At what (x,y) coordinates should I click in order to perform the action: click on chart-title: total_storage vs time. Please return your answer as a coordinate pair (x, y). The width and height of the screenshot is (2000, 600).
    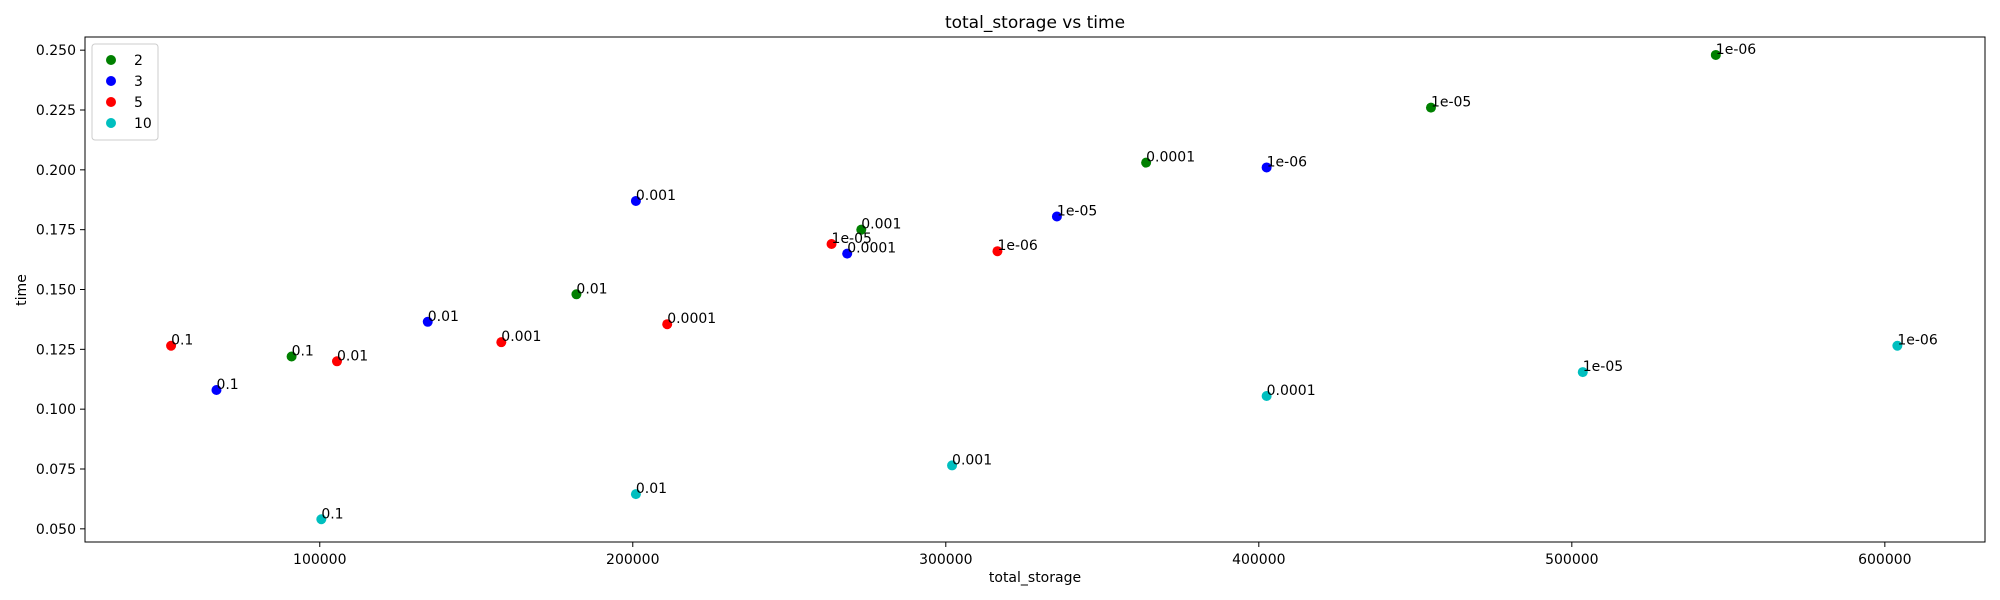
    Looking at the image, I should click on (1035, 23).